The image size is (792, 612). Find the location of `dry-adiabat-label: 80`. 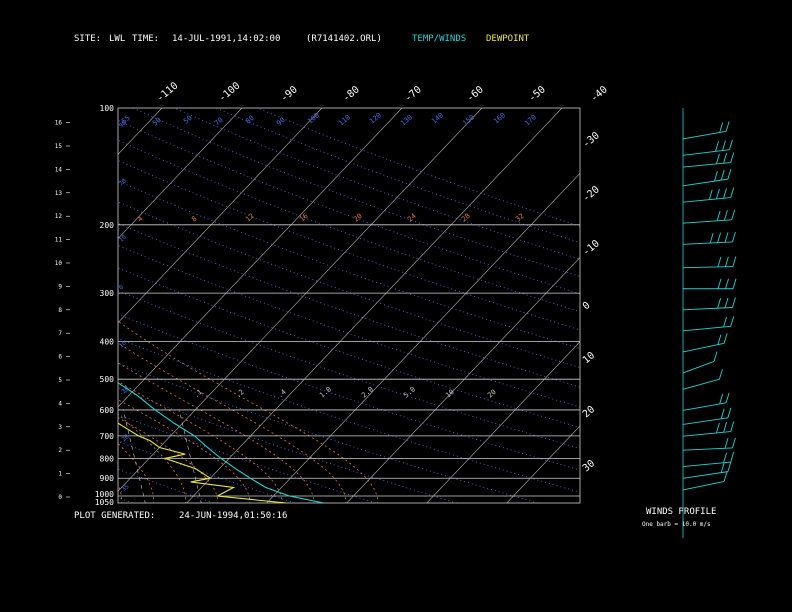

dry-adiabat-label: 80 is located at coordinates (250, 120).